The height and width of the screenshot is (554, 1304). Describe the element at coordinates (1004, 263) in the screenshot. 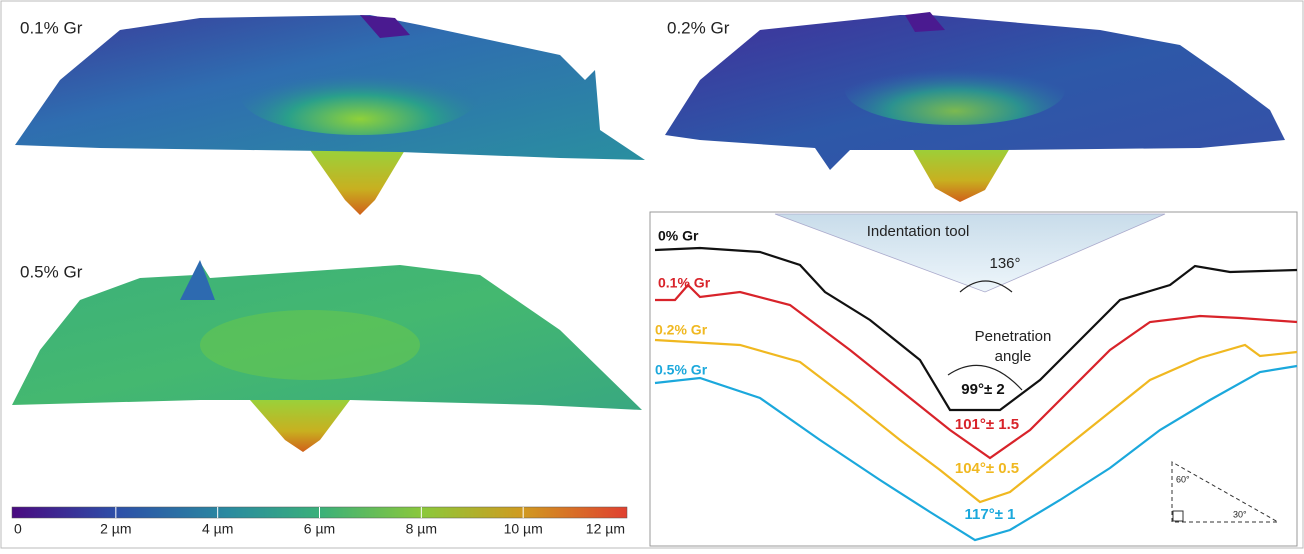

I see `tool-angle: 136°` at that location.